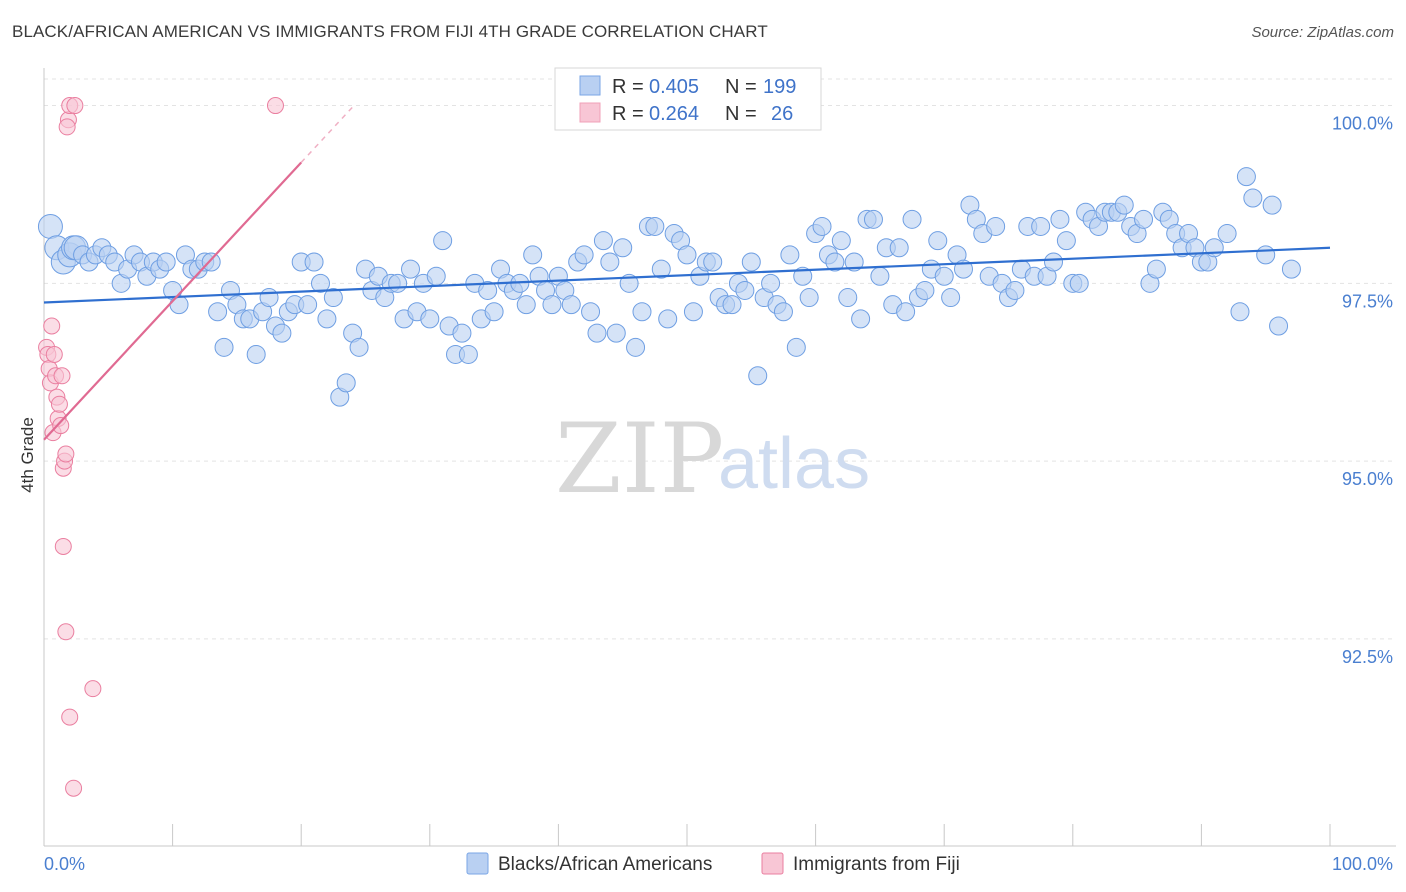 The image size is (1406, 892). I want to click on legend-n-value-blacks: 199, so click(779, 87).